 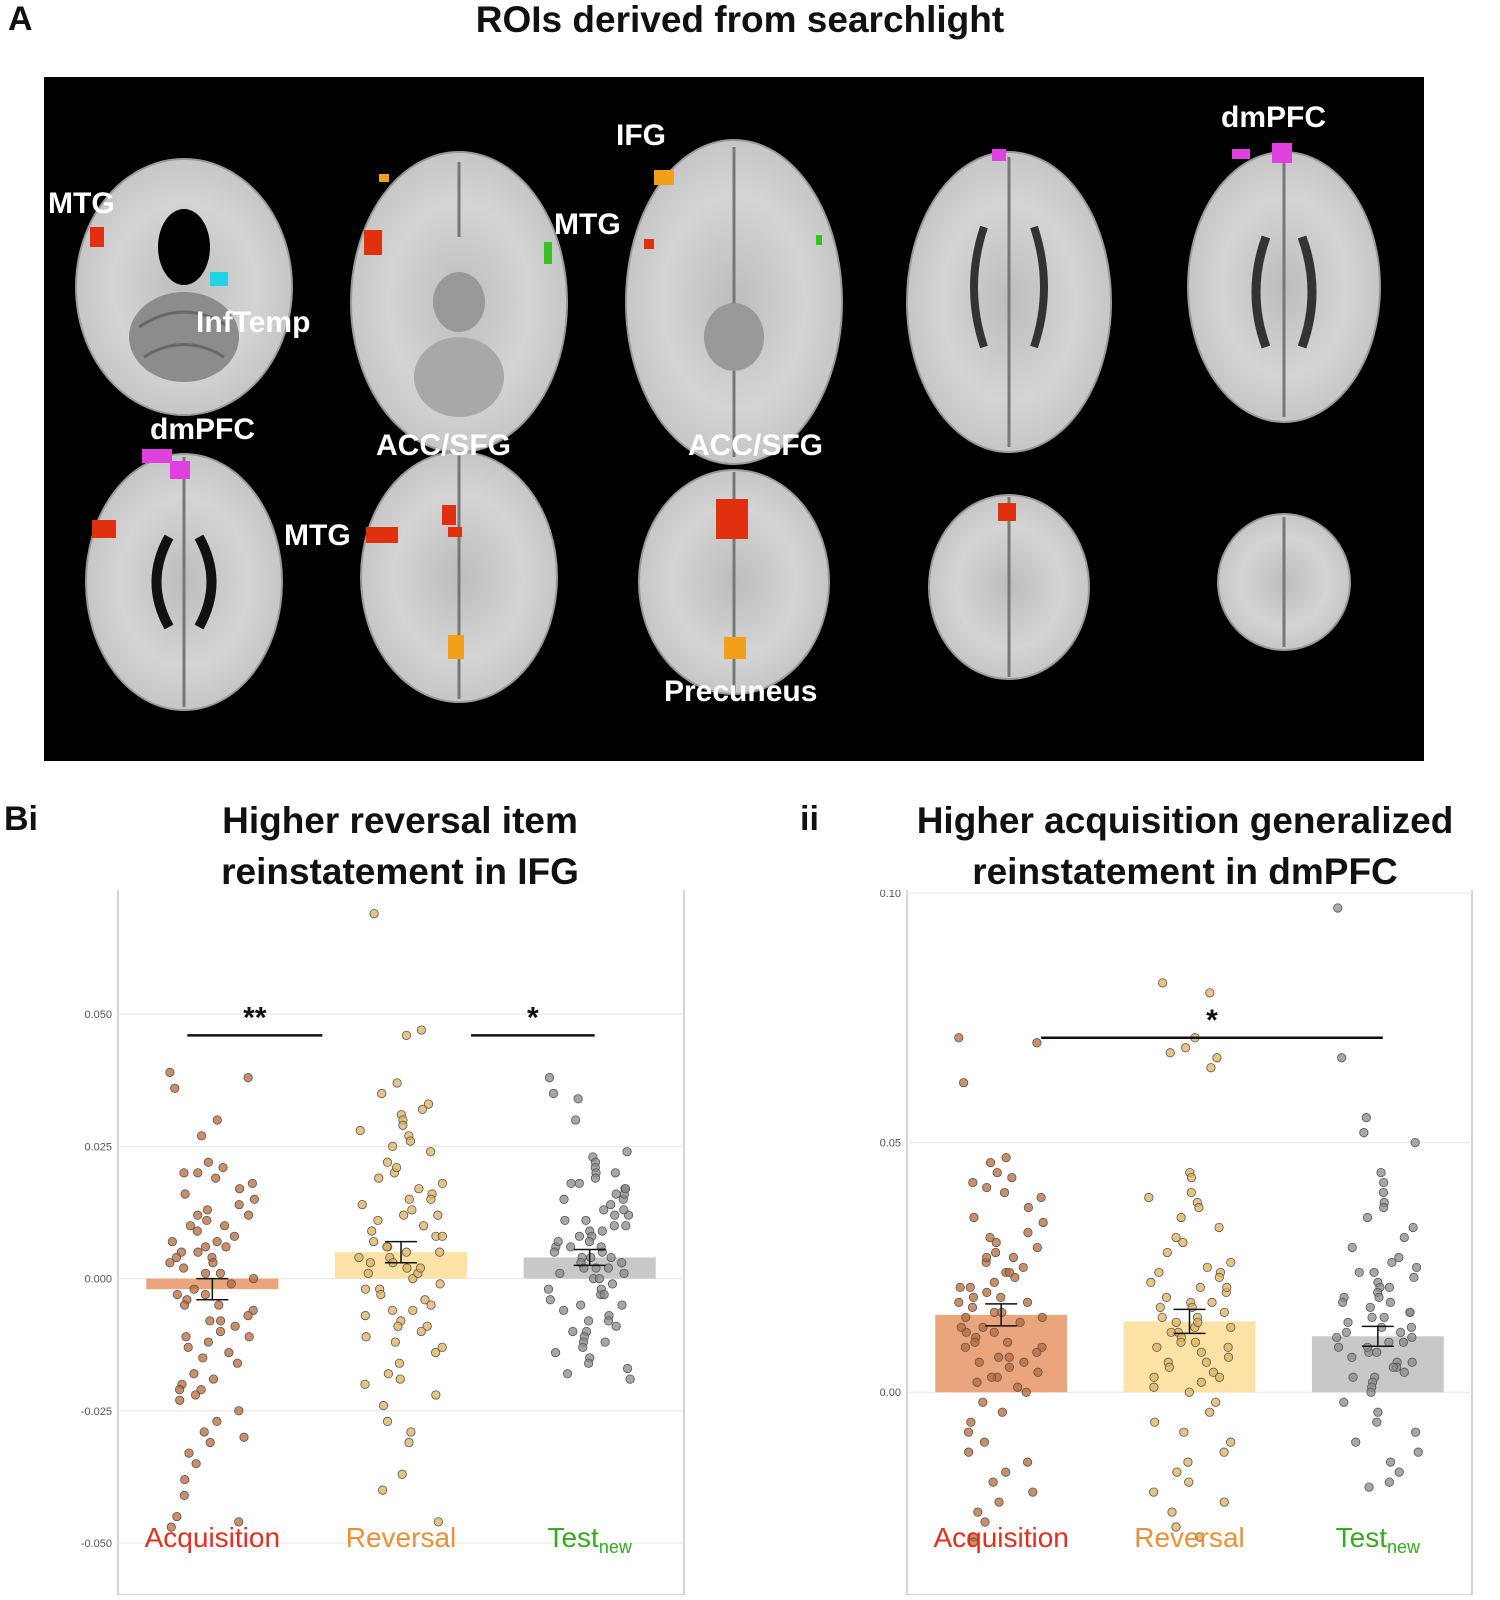 What do you see at coordinates (740, 691) in the screenshot?
I see `label-precuneus: Precuneus` at bounding box center [740, 691].